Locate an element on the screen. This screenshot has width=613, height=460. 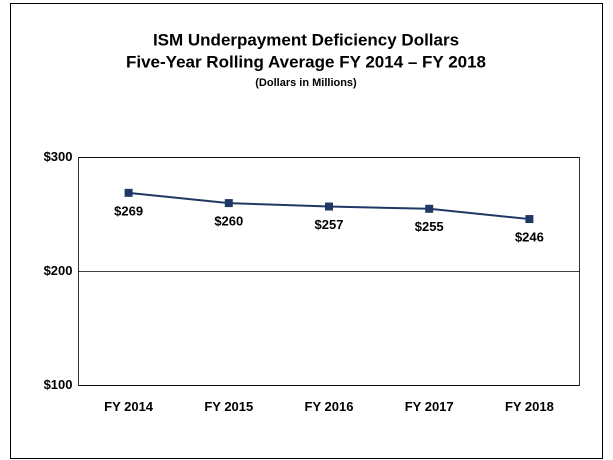
chart-note: (Dollars in Millions) is located at coordinates (306, 83).